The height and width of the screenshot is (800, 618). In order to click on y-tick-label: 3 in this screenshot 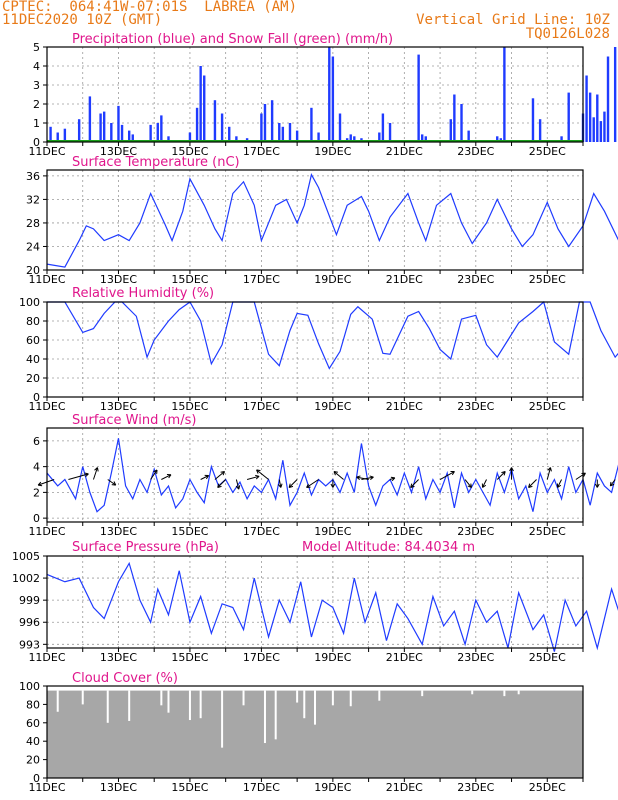, I will do `click(36, 85)`.